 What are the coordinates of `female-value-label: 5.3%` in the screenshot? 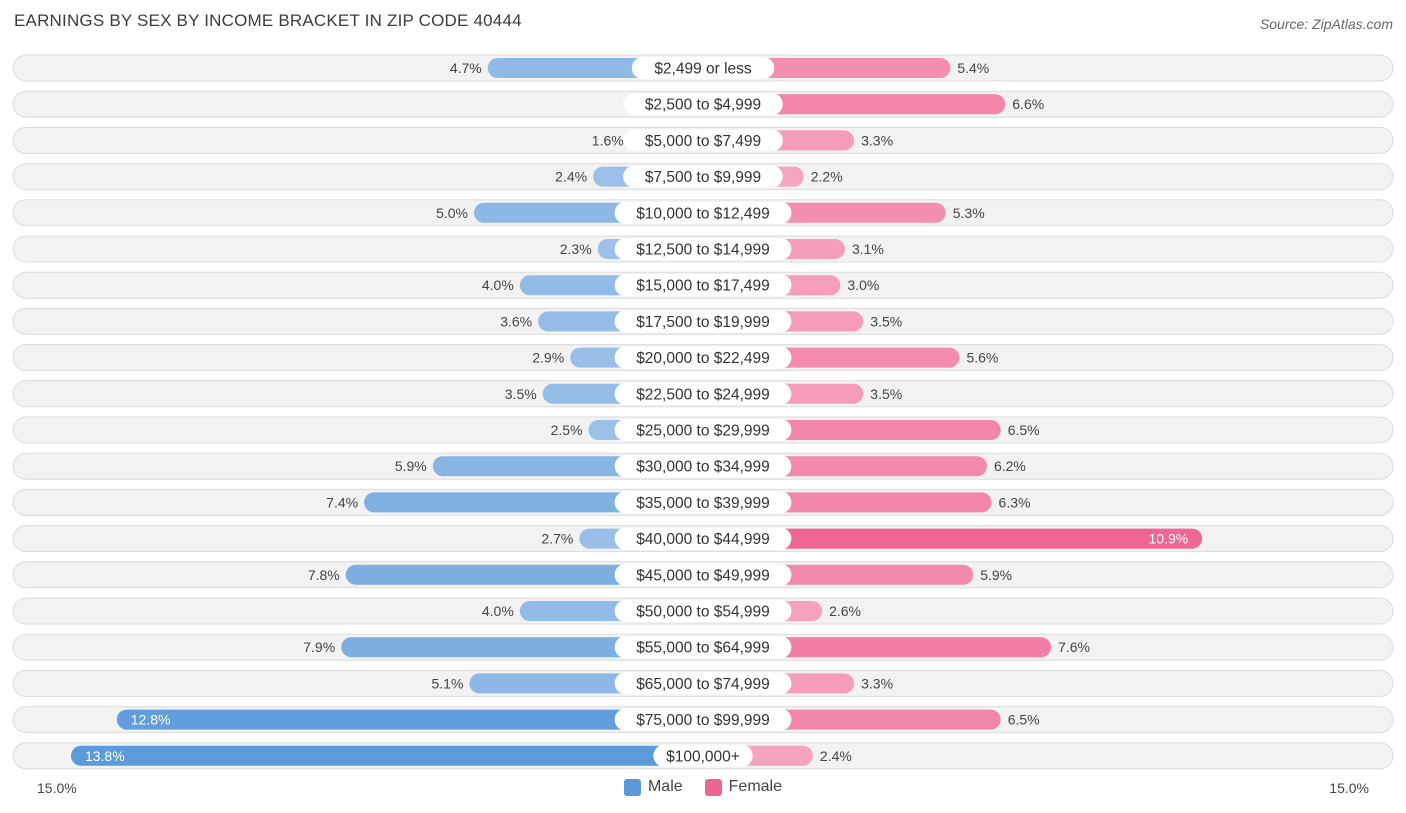 It's located at (969, 213).